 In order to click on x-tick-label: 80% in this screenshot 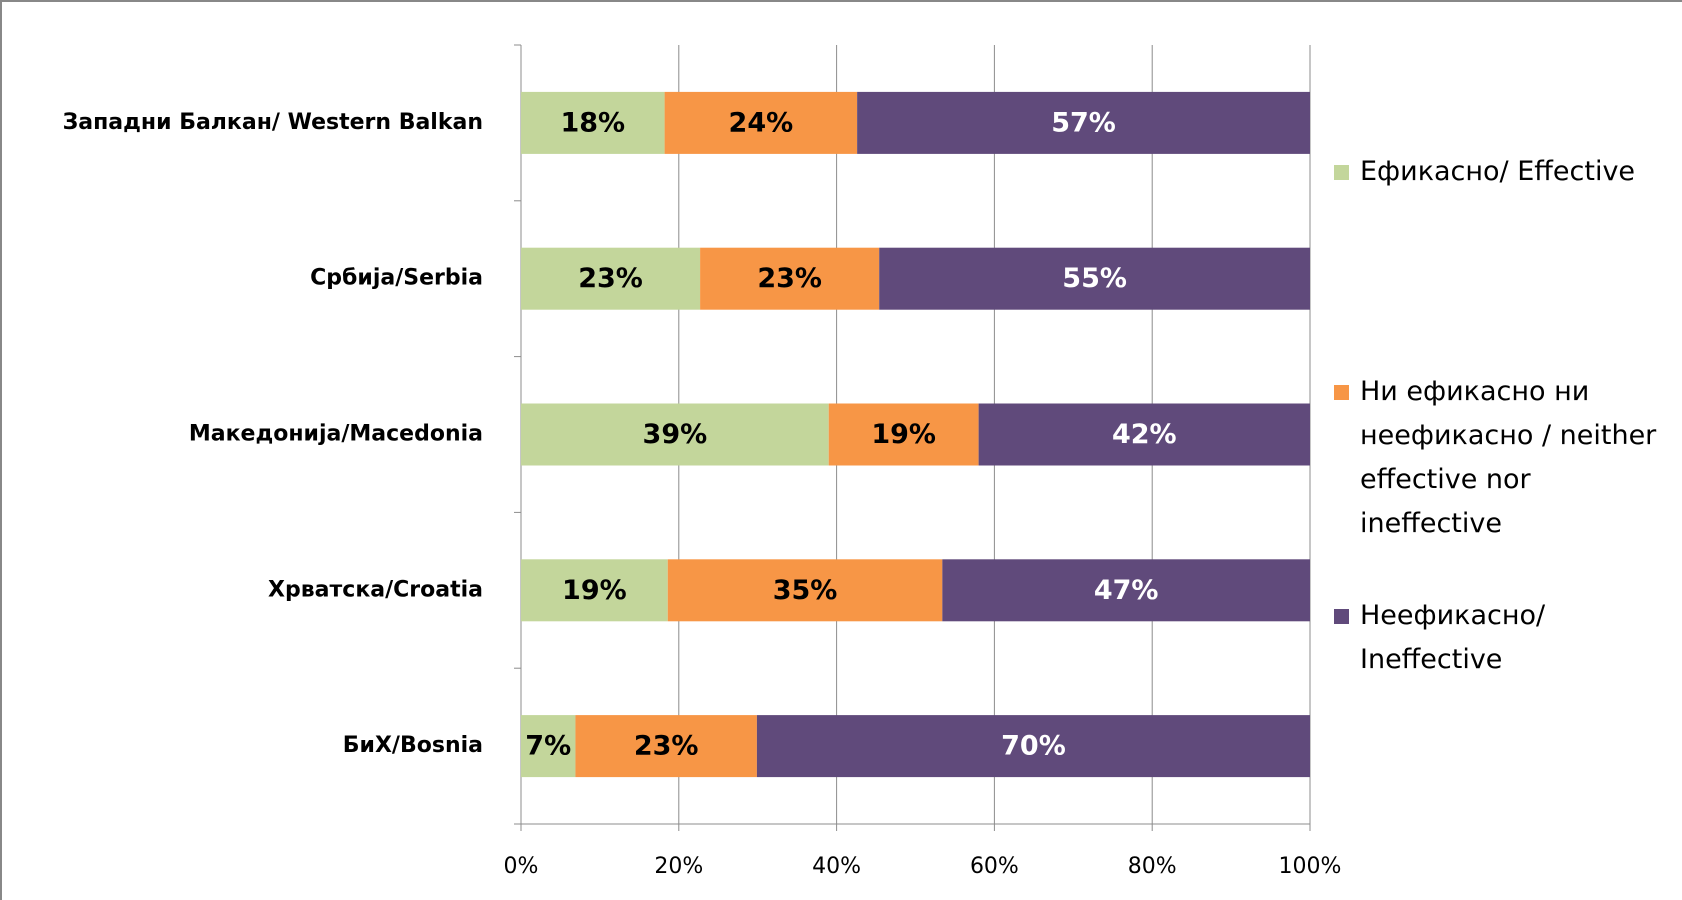, I will do `click(1152, 866)`.